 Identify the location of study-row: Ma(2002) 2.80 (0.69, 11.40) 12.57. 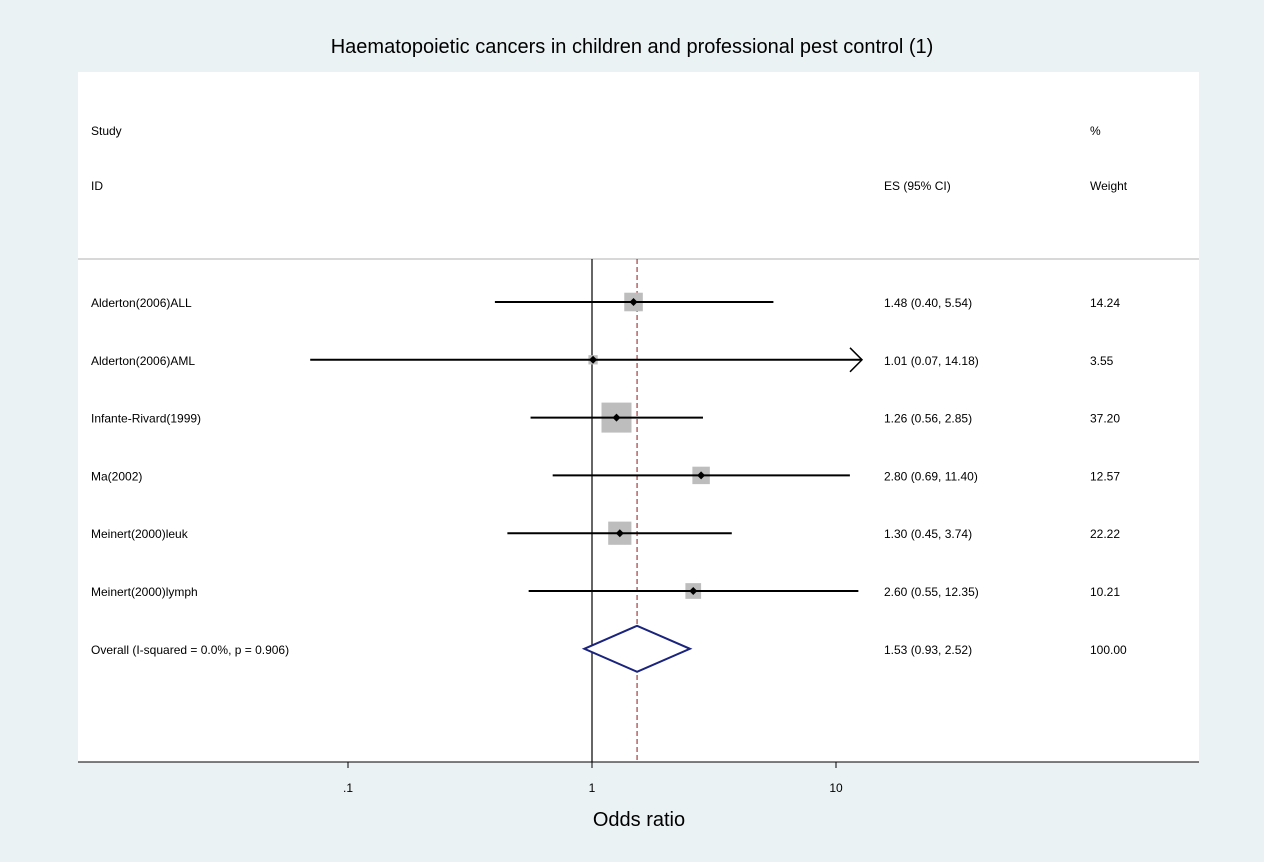
(605, 475).